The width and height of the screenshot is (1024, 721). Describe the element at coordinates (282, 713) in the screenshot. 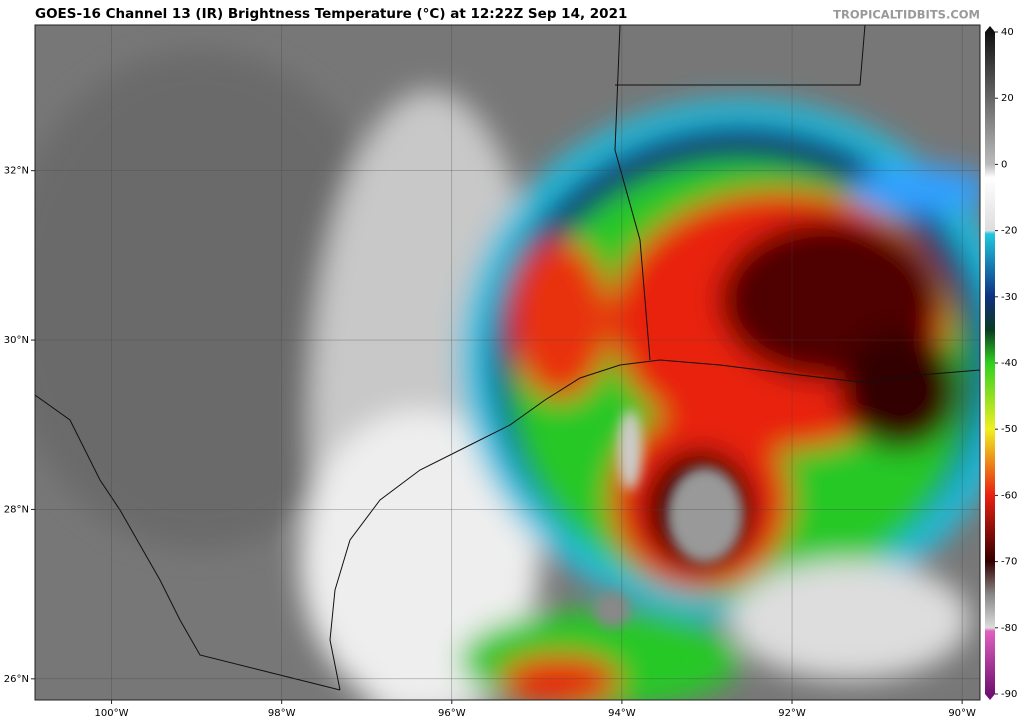

I see `lon-label: 98°W` at that location.